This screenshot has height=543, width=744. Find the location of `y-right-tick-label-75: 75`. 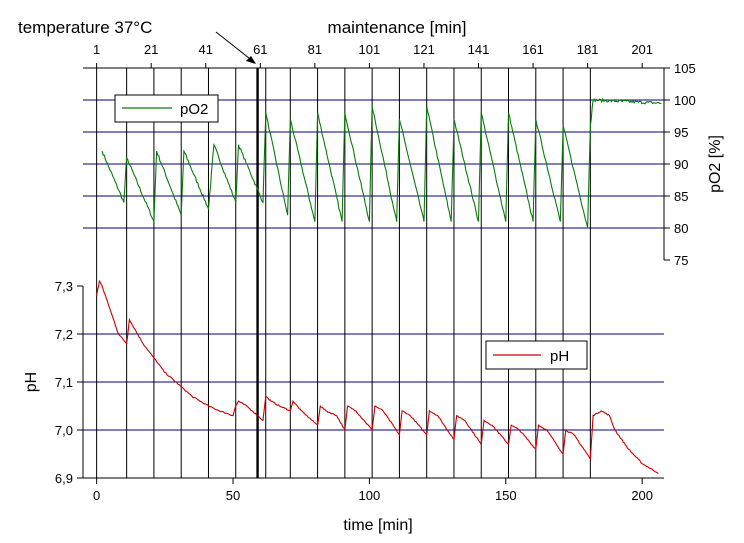

y-right-tick-label-75: 75 is located at coordinates (681, 260).